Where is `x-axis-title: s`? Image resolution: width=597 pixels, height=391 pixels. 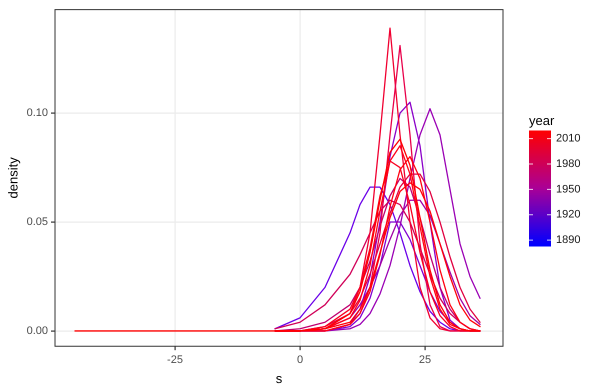
x-axis-title: s is located at coordinates (279, 378).